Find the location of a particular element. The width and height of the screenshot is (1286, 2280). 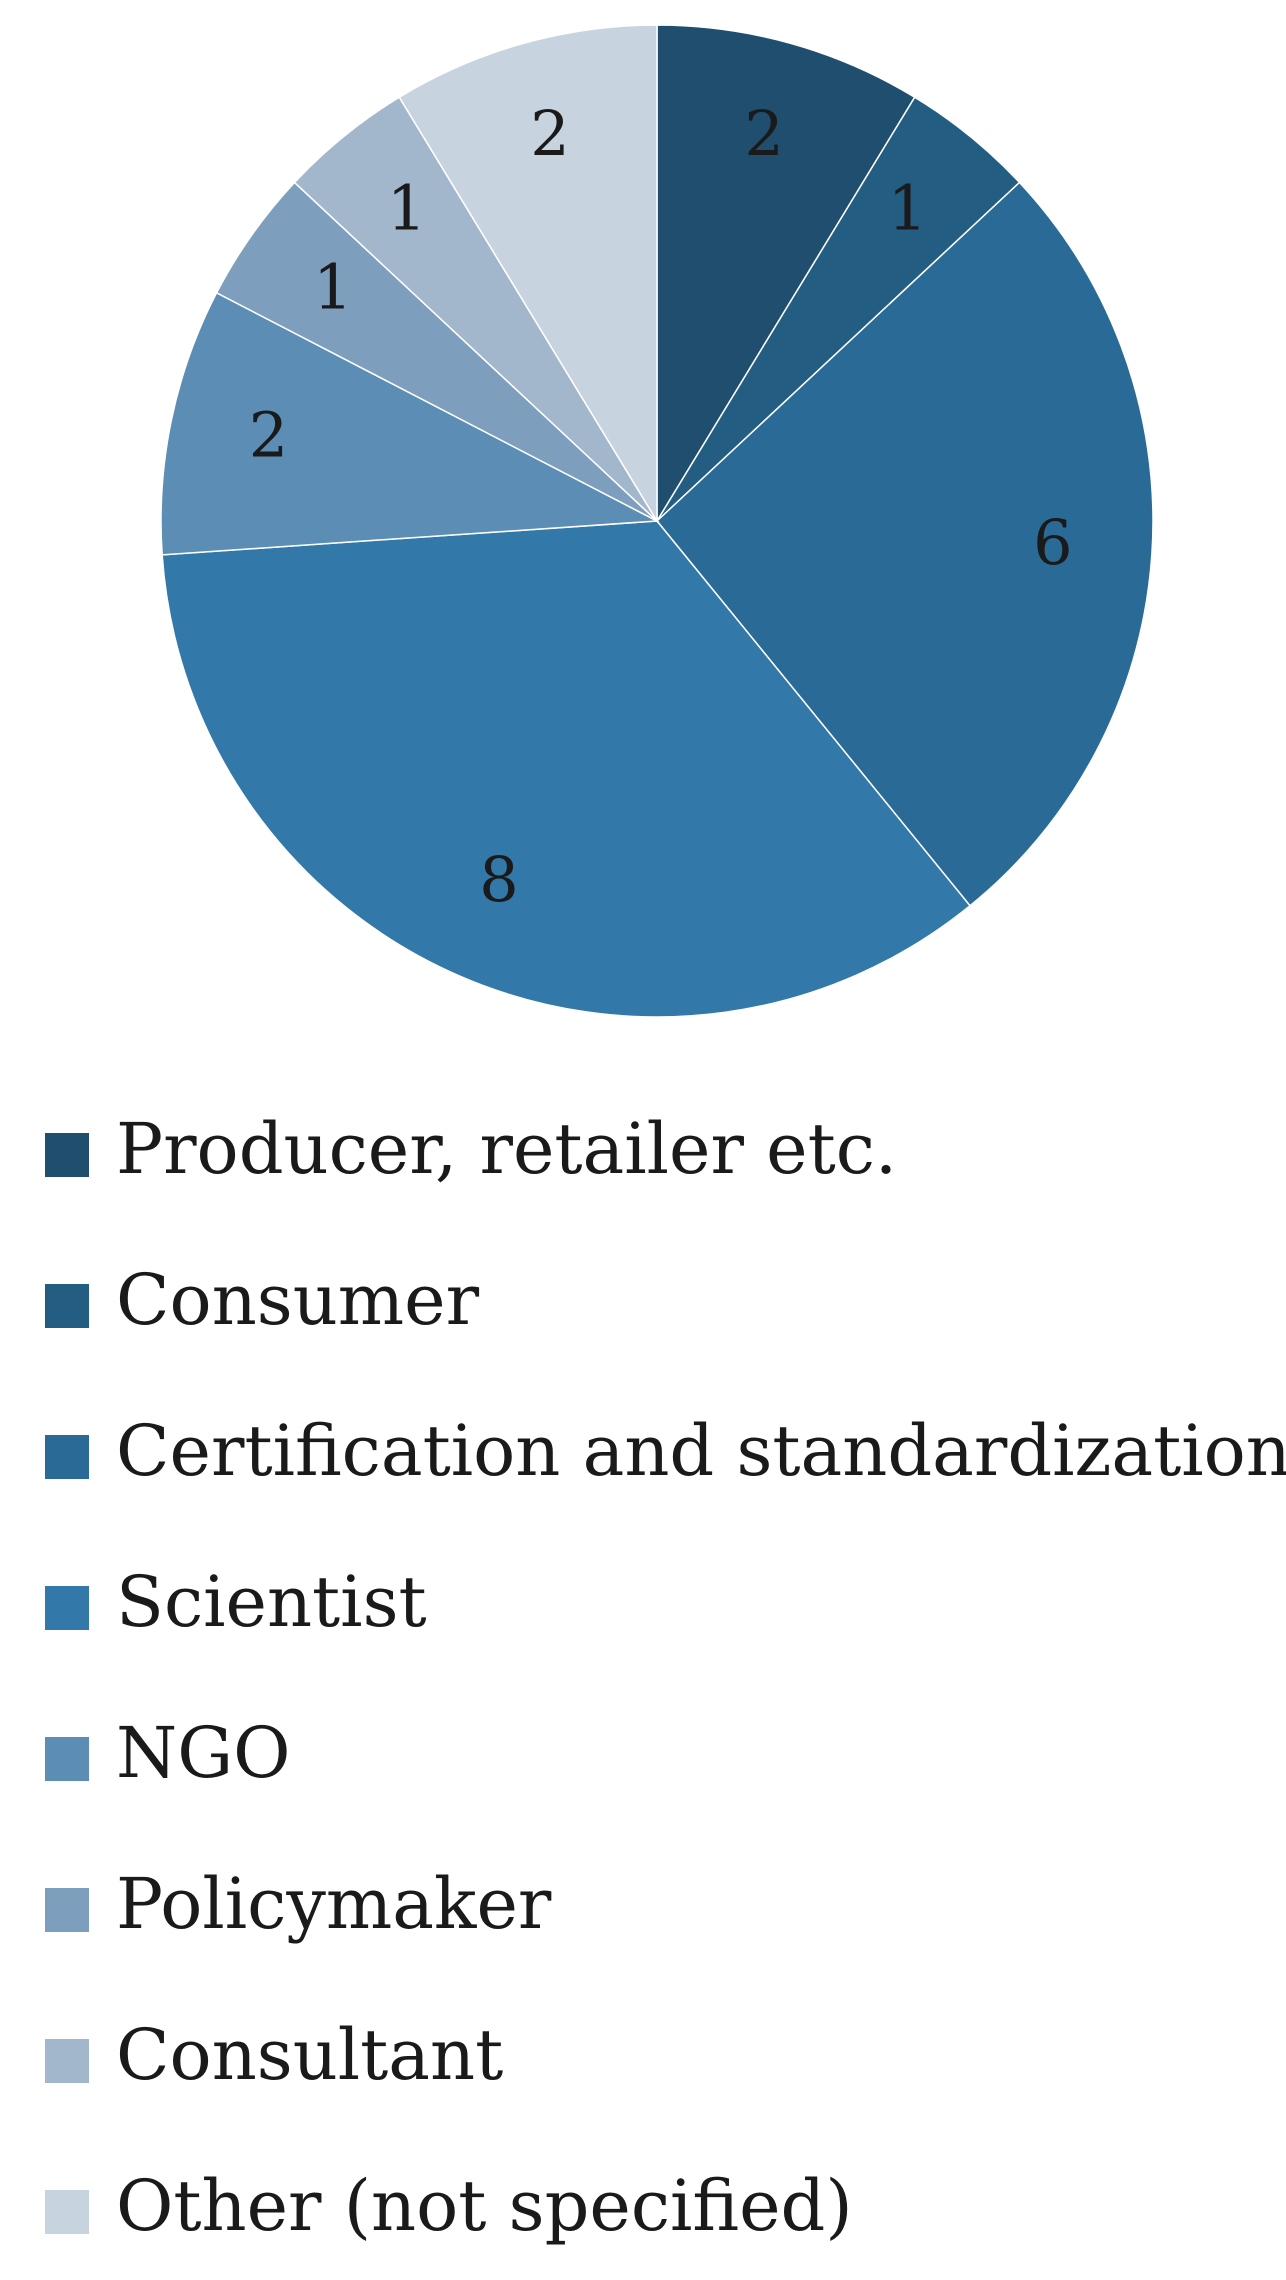

legend-label: NGO is located at coordinates (203, 1753).